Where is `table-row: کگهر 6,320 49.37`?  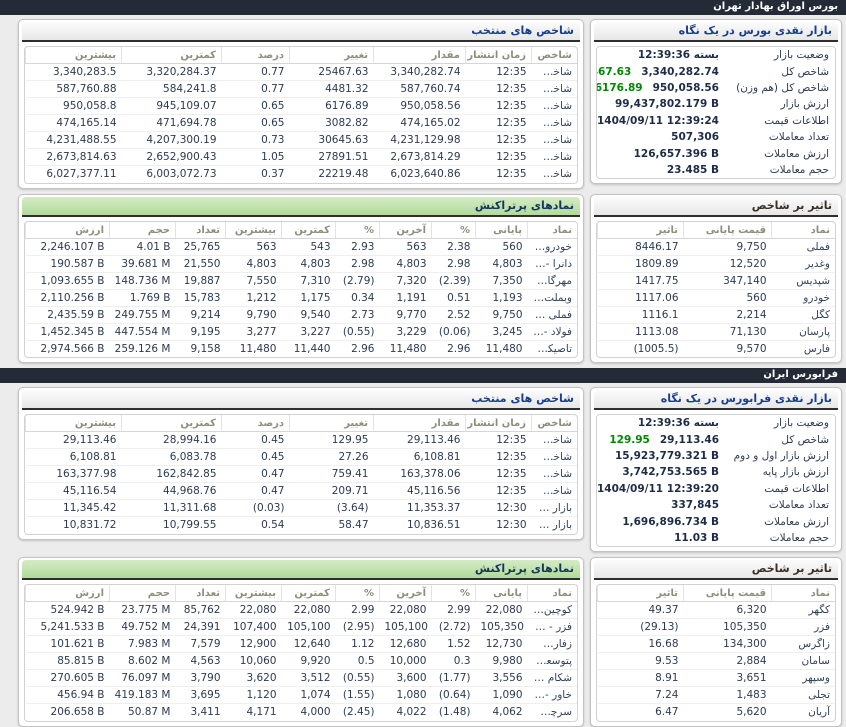
table-row: کگهر 6,320 49.37 is located at coordinates (717, 610).